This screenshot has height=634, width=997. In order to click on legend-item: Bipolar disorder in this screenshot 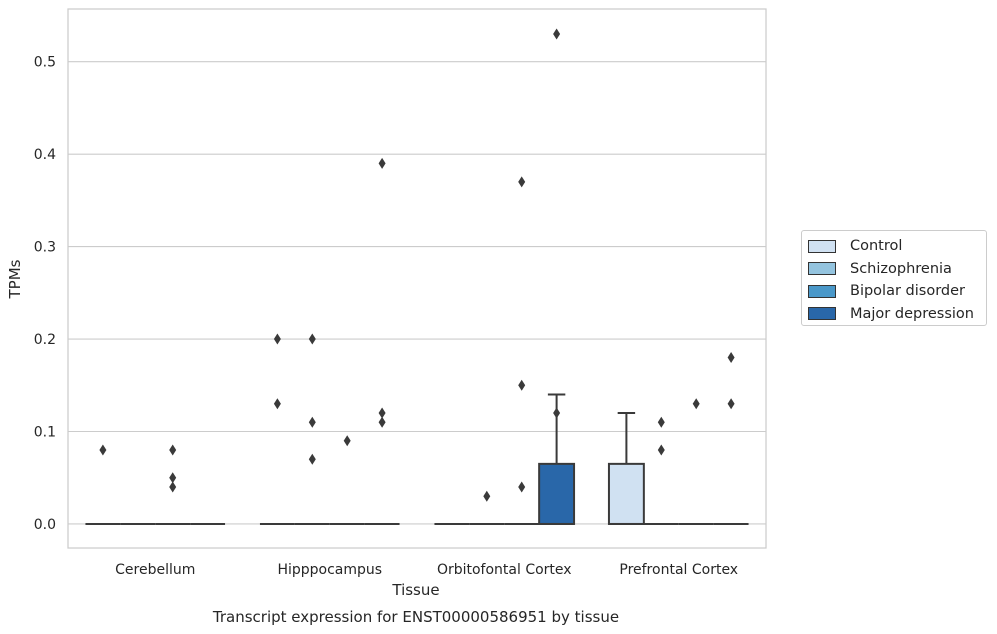, I will do `click(897, 291)`.